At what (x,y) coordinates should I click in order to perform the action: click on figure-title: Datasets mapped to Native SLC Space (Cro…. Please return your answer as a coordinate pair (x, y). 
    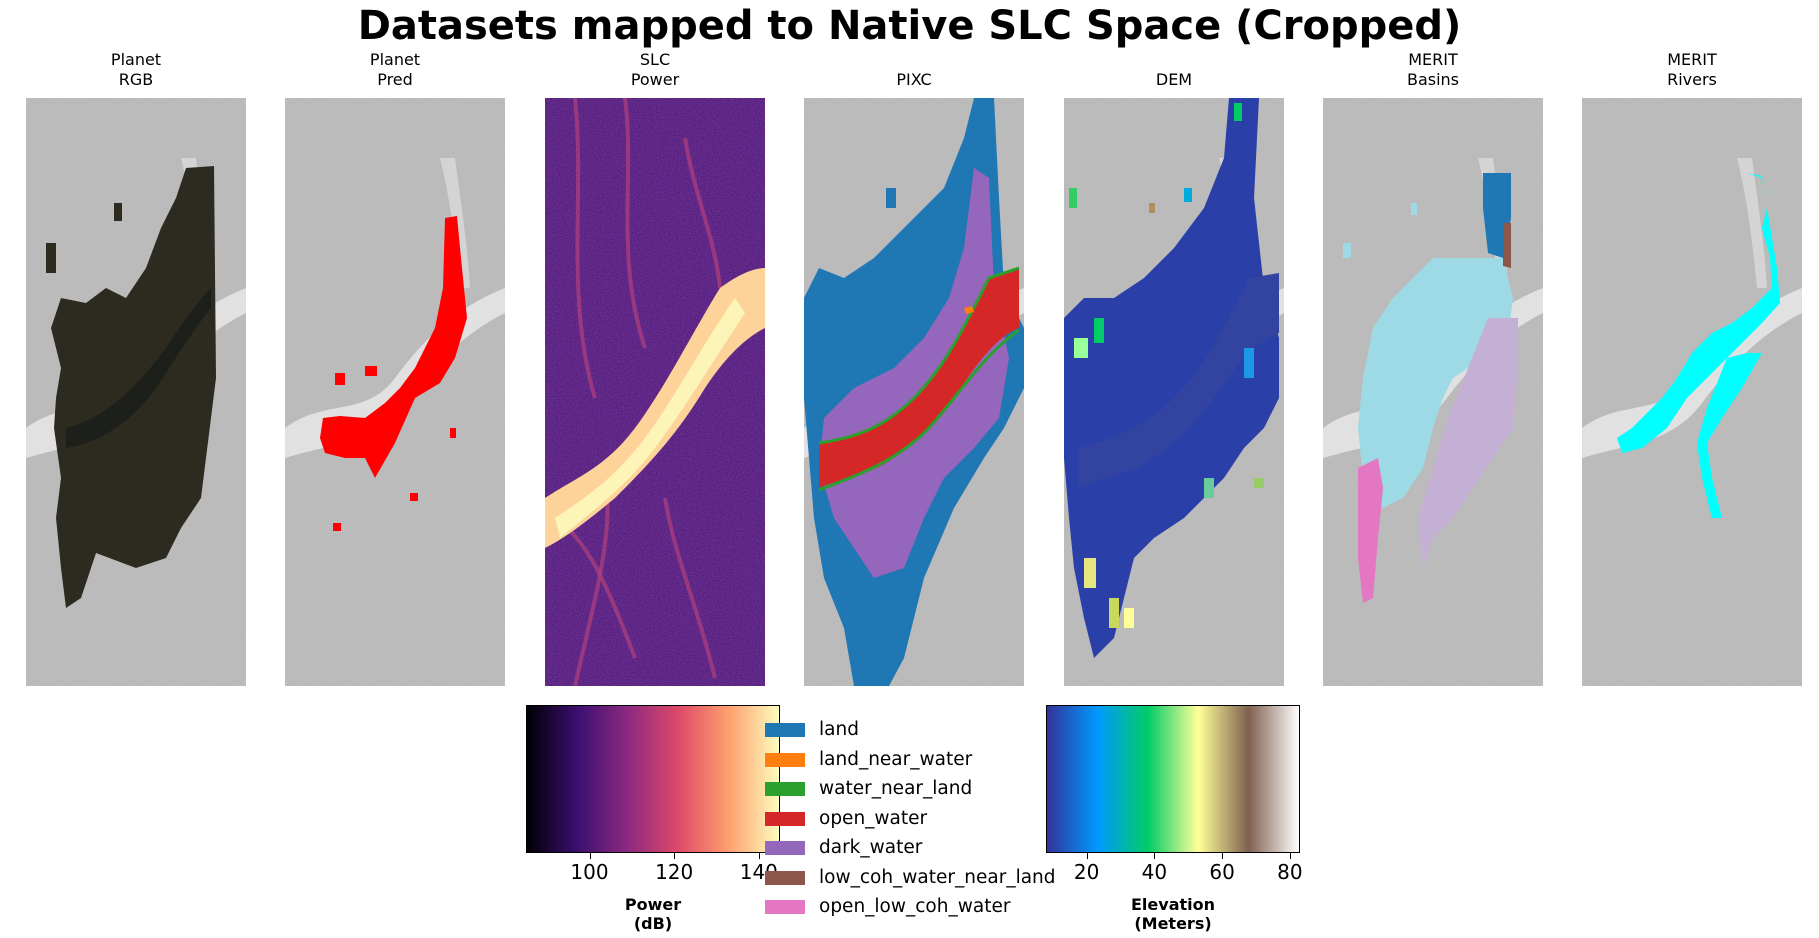
    Looking at the image, I should click on (909, 26).